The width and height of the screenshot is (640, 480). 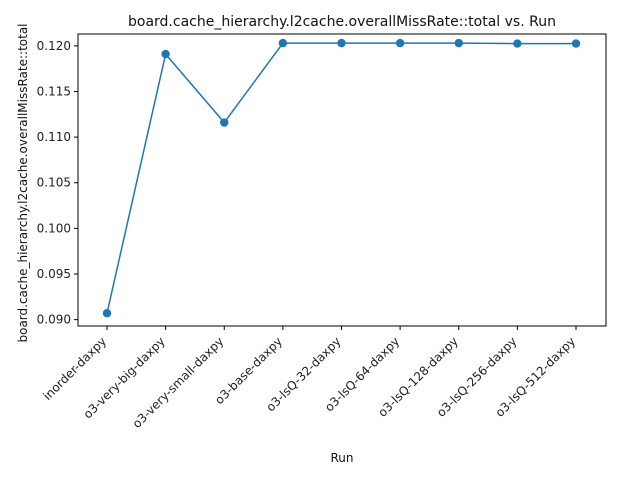 I want to click on y-tick-label: 0.120, so click(x=54, y=46).